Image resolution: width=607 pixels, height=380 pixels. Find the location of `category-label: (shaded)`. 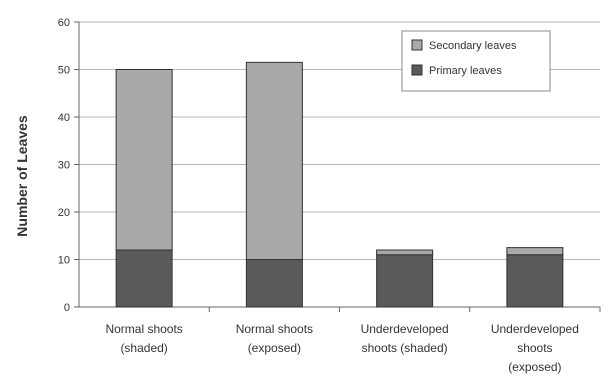

category-label: (shaded) is located at coordinates (143, 348).